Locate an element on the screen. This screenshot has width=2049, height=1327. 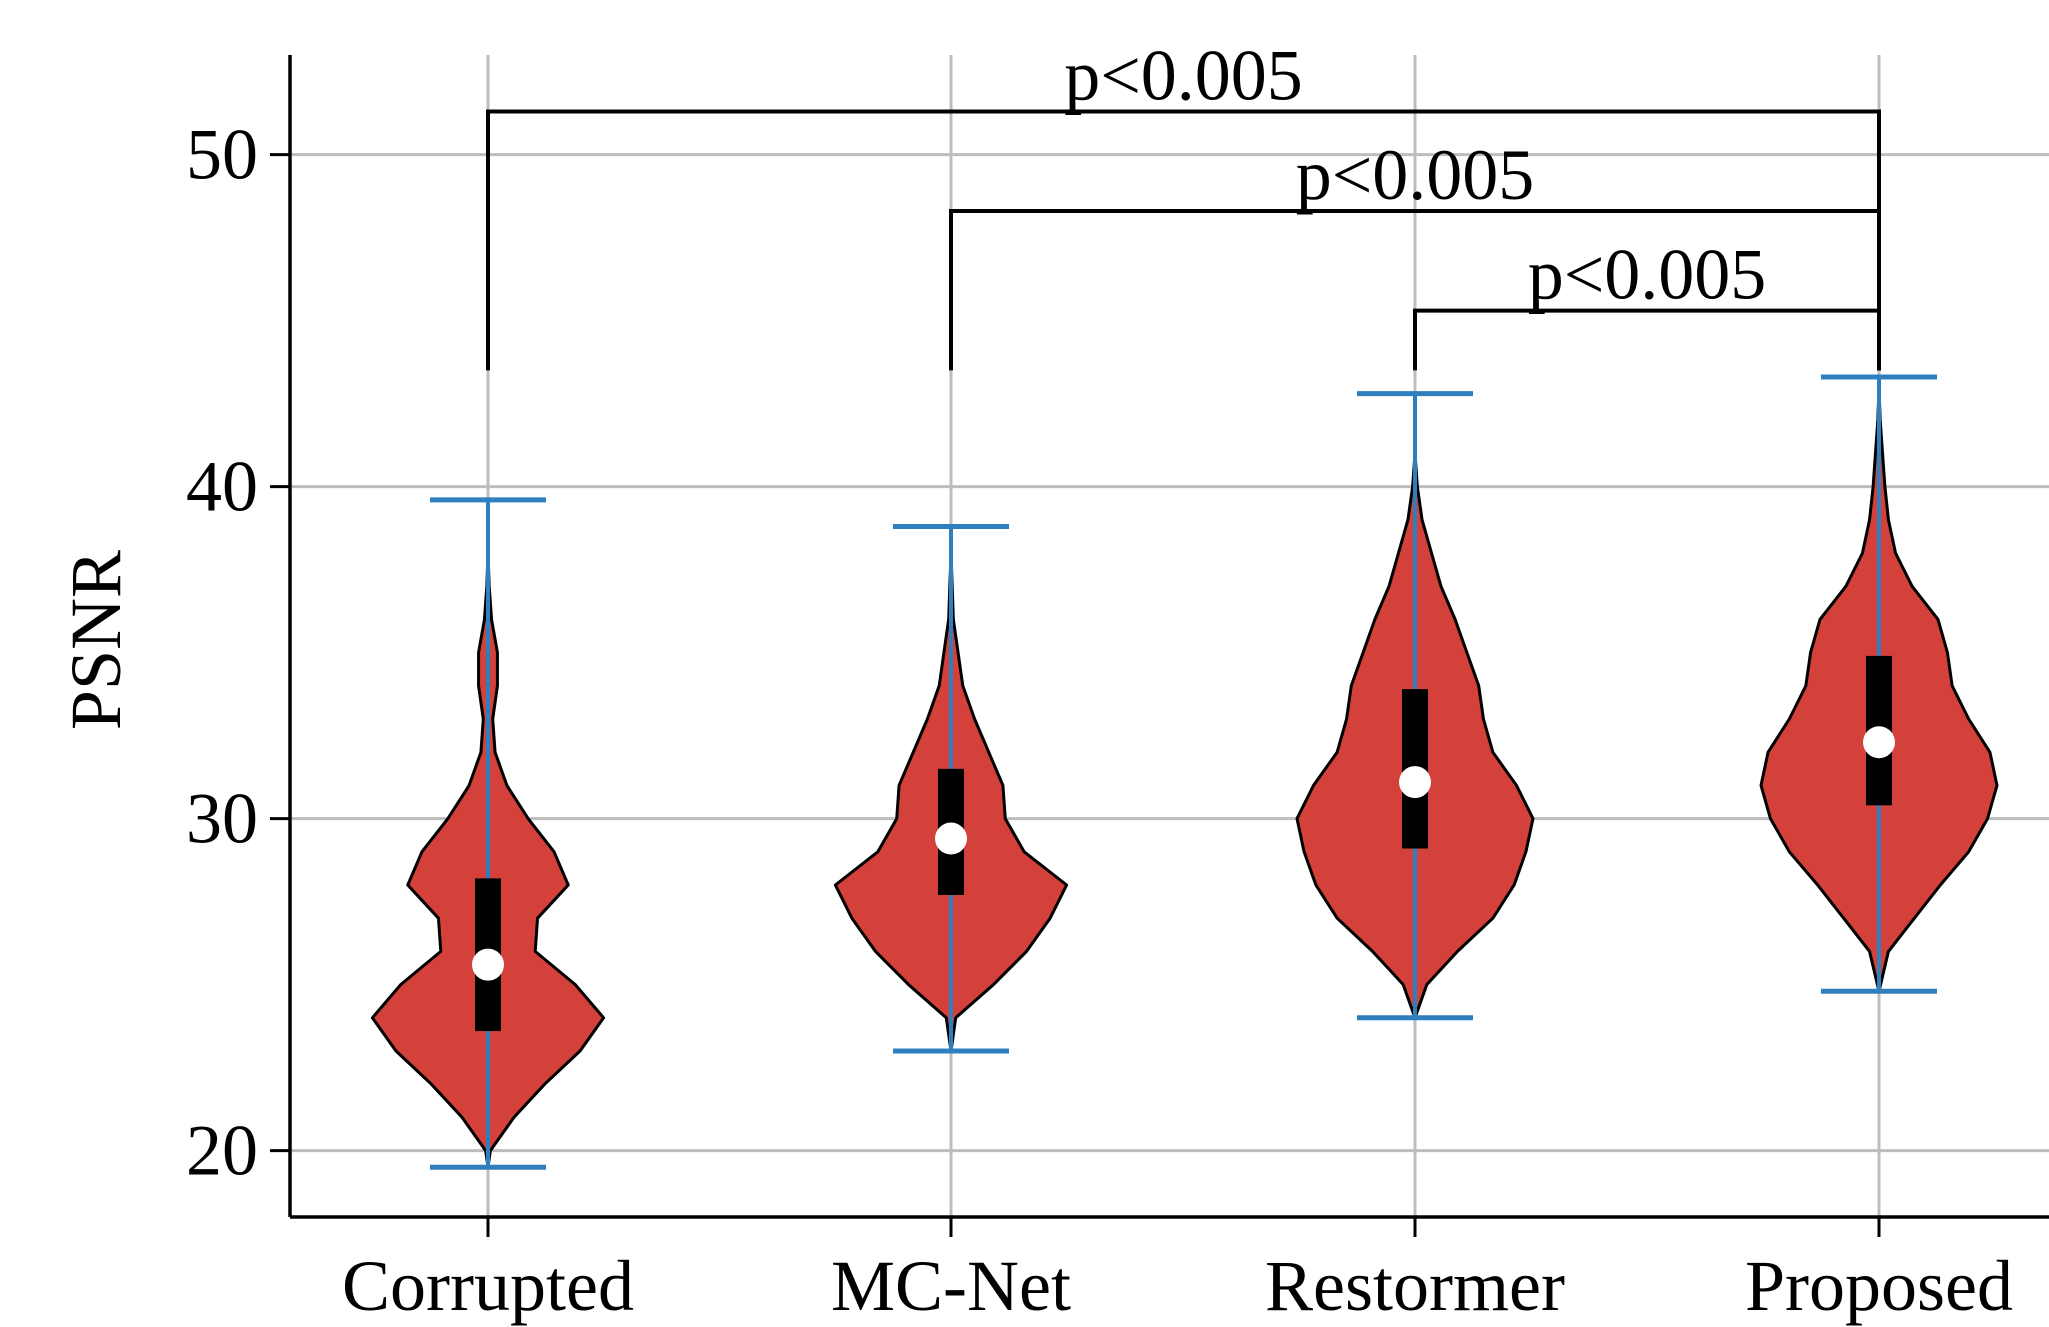
y-tick-label: 50 is located at coordinates (222, 155).